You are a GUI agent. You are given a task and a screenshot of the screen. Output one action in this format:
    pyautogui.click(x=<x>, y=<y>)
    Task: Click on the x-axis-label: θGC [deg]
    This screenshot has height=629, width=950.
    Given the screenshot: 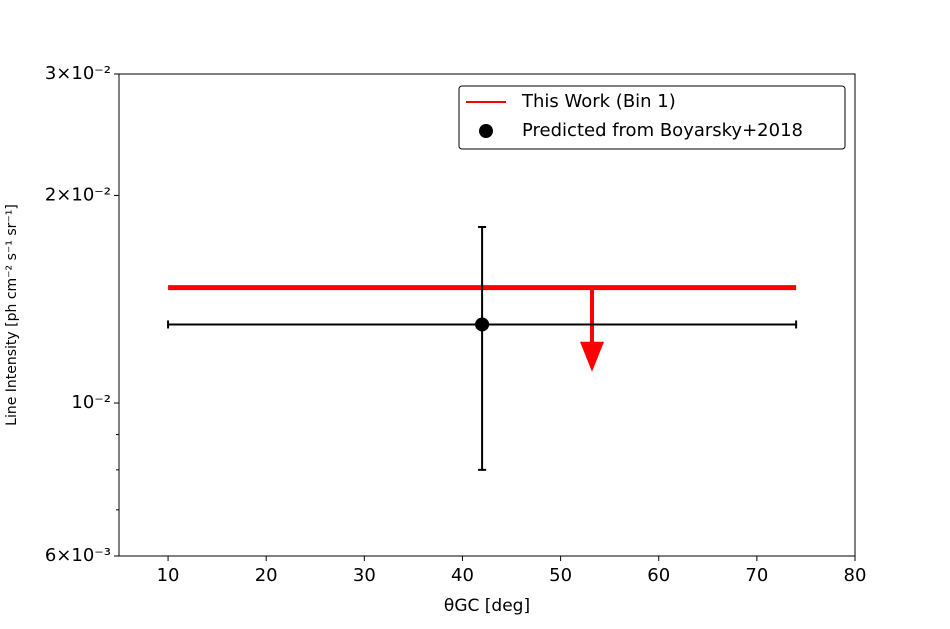 What is the action you would take?
    pyautogui.click(x=487, y=606)
    